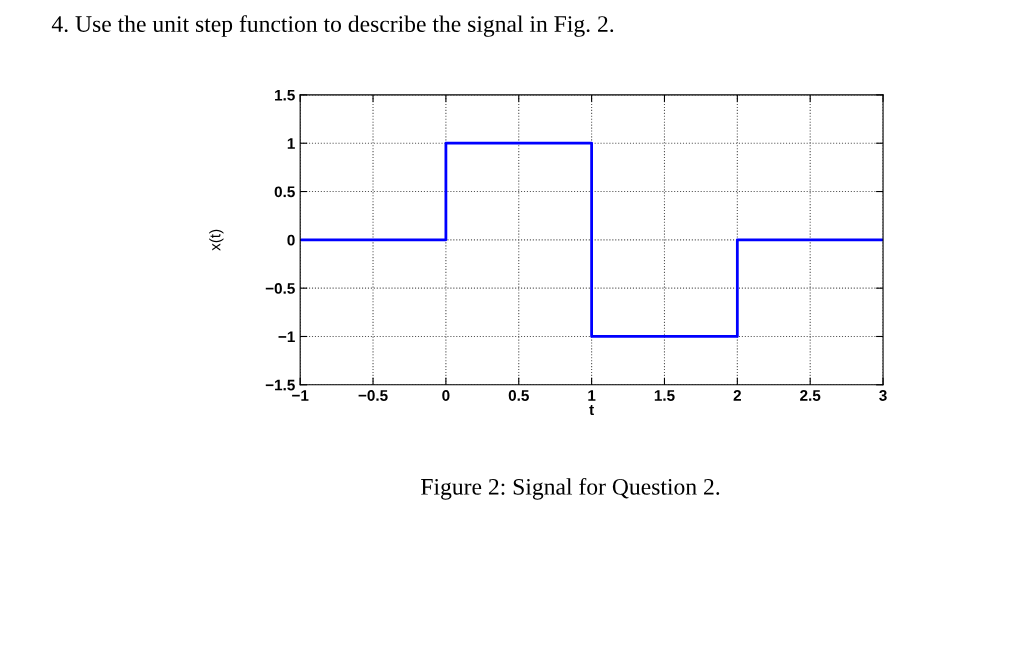  I want to click on x-tick-label: 1.5, so click(664, 395).